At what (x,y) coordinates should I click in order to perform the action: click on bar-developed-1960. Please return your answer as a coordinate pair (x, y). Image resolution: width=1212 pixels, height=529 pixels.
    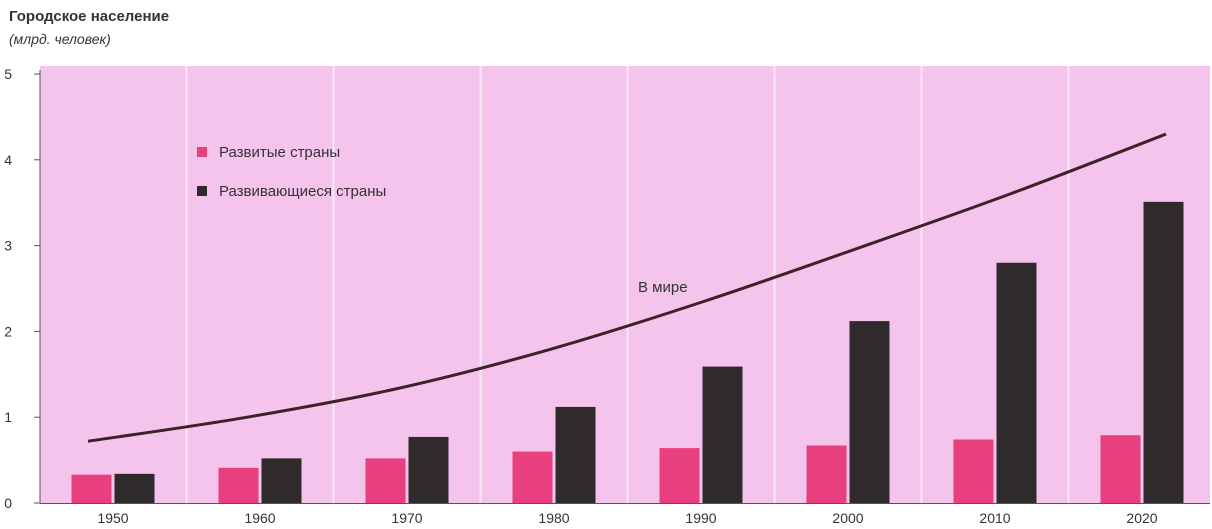
    Looking at the image, I should click on (238, 485).